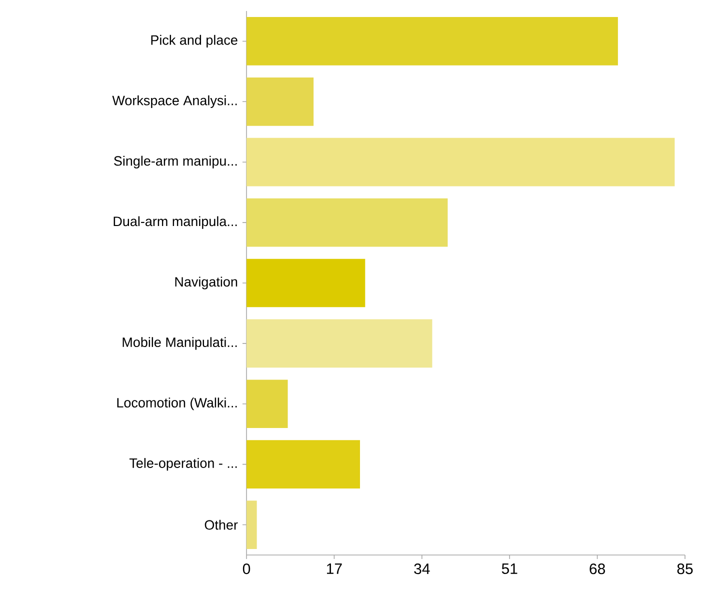  I want to click on x-tick-label: 34, so click(422, 569).